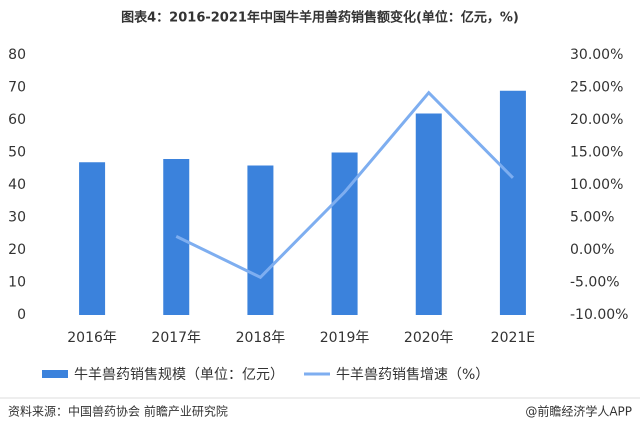  What do you see at coordinates (17, 120) in the screenshot?
I see `y-tick-label: 60` at bounding box center [17, 120].